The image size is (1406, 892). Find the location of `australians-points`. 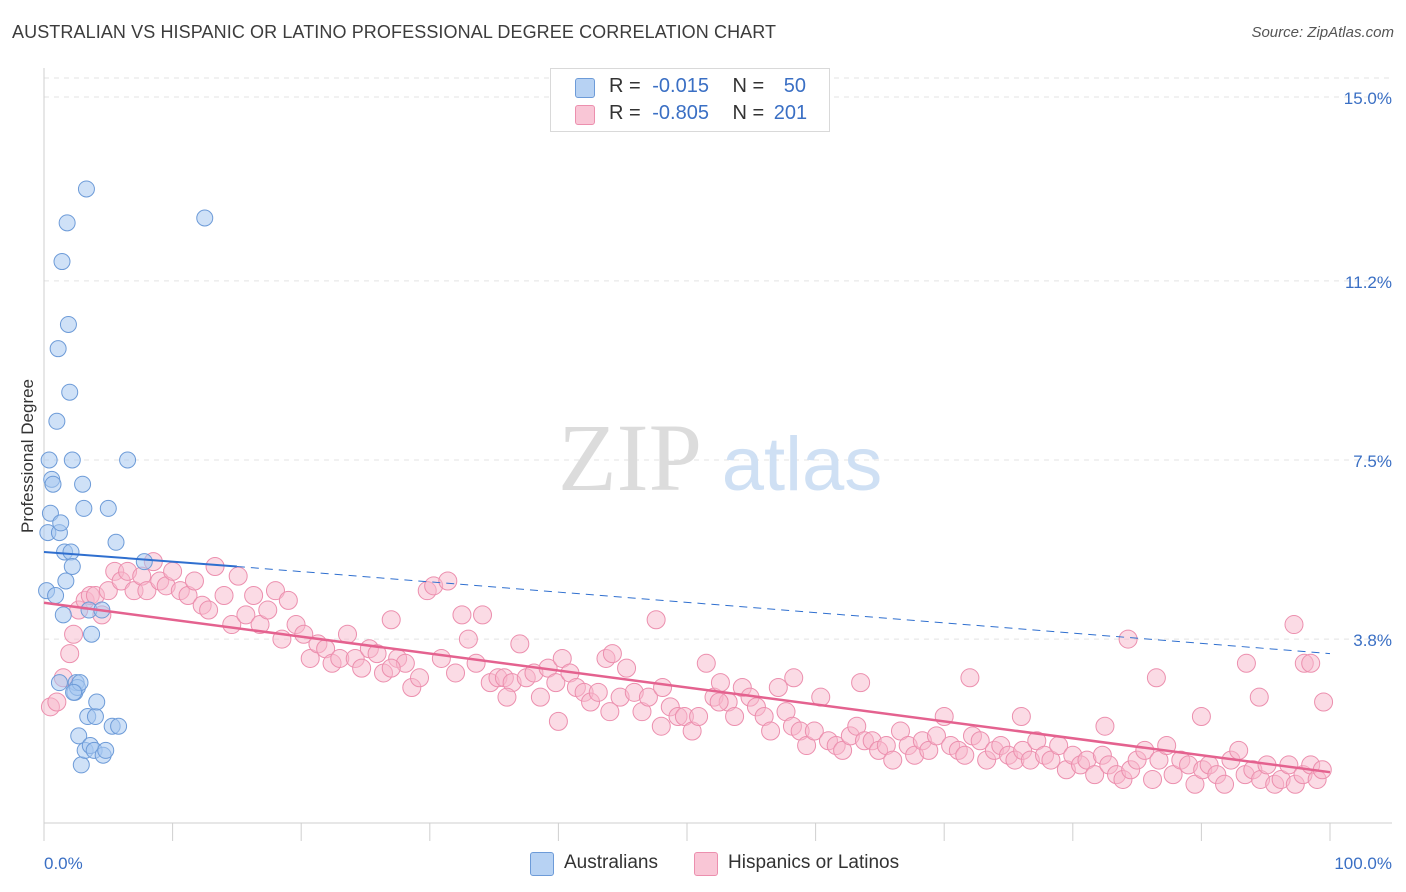

australians-points is located at coordinates (126, 477).